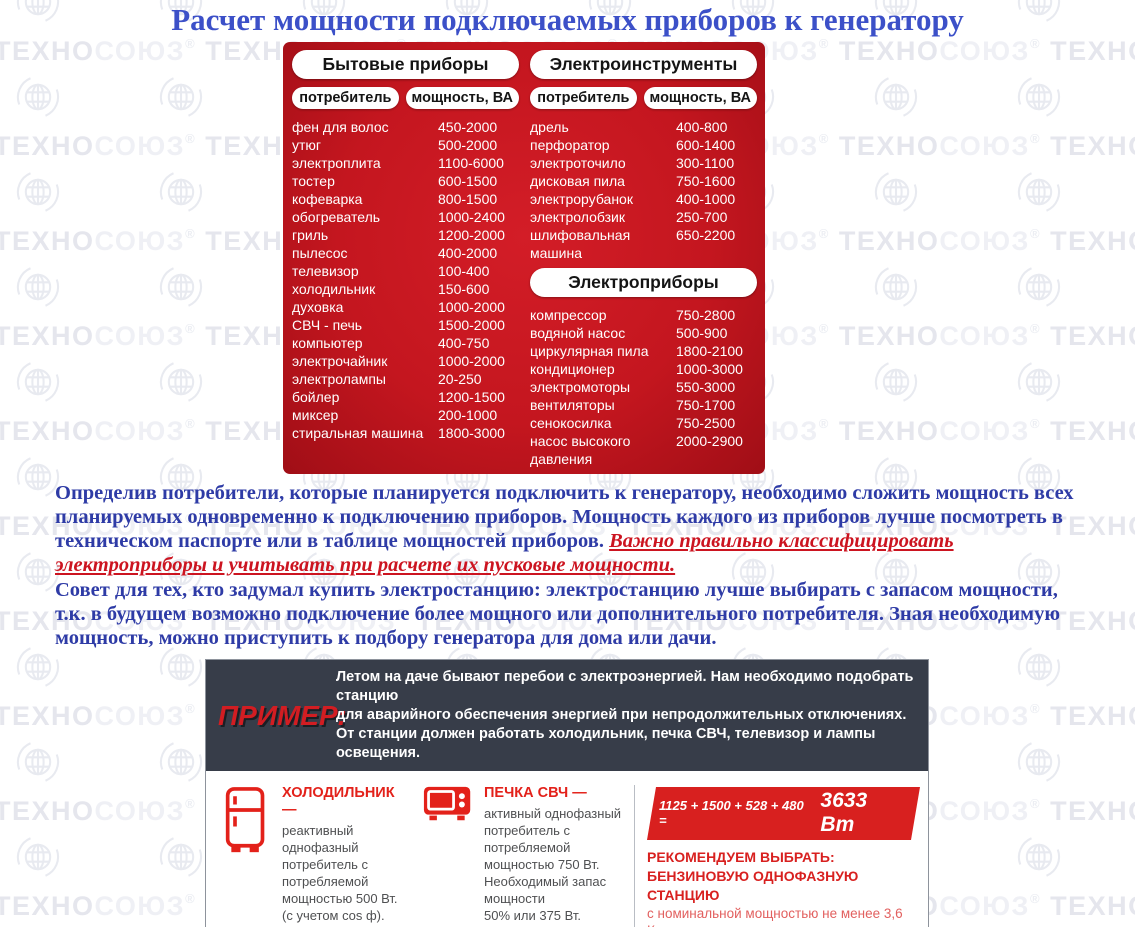  I want to click on tools-subheaders: потребитель мощность, ВА, so click(643, 98).